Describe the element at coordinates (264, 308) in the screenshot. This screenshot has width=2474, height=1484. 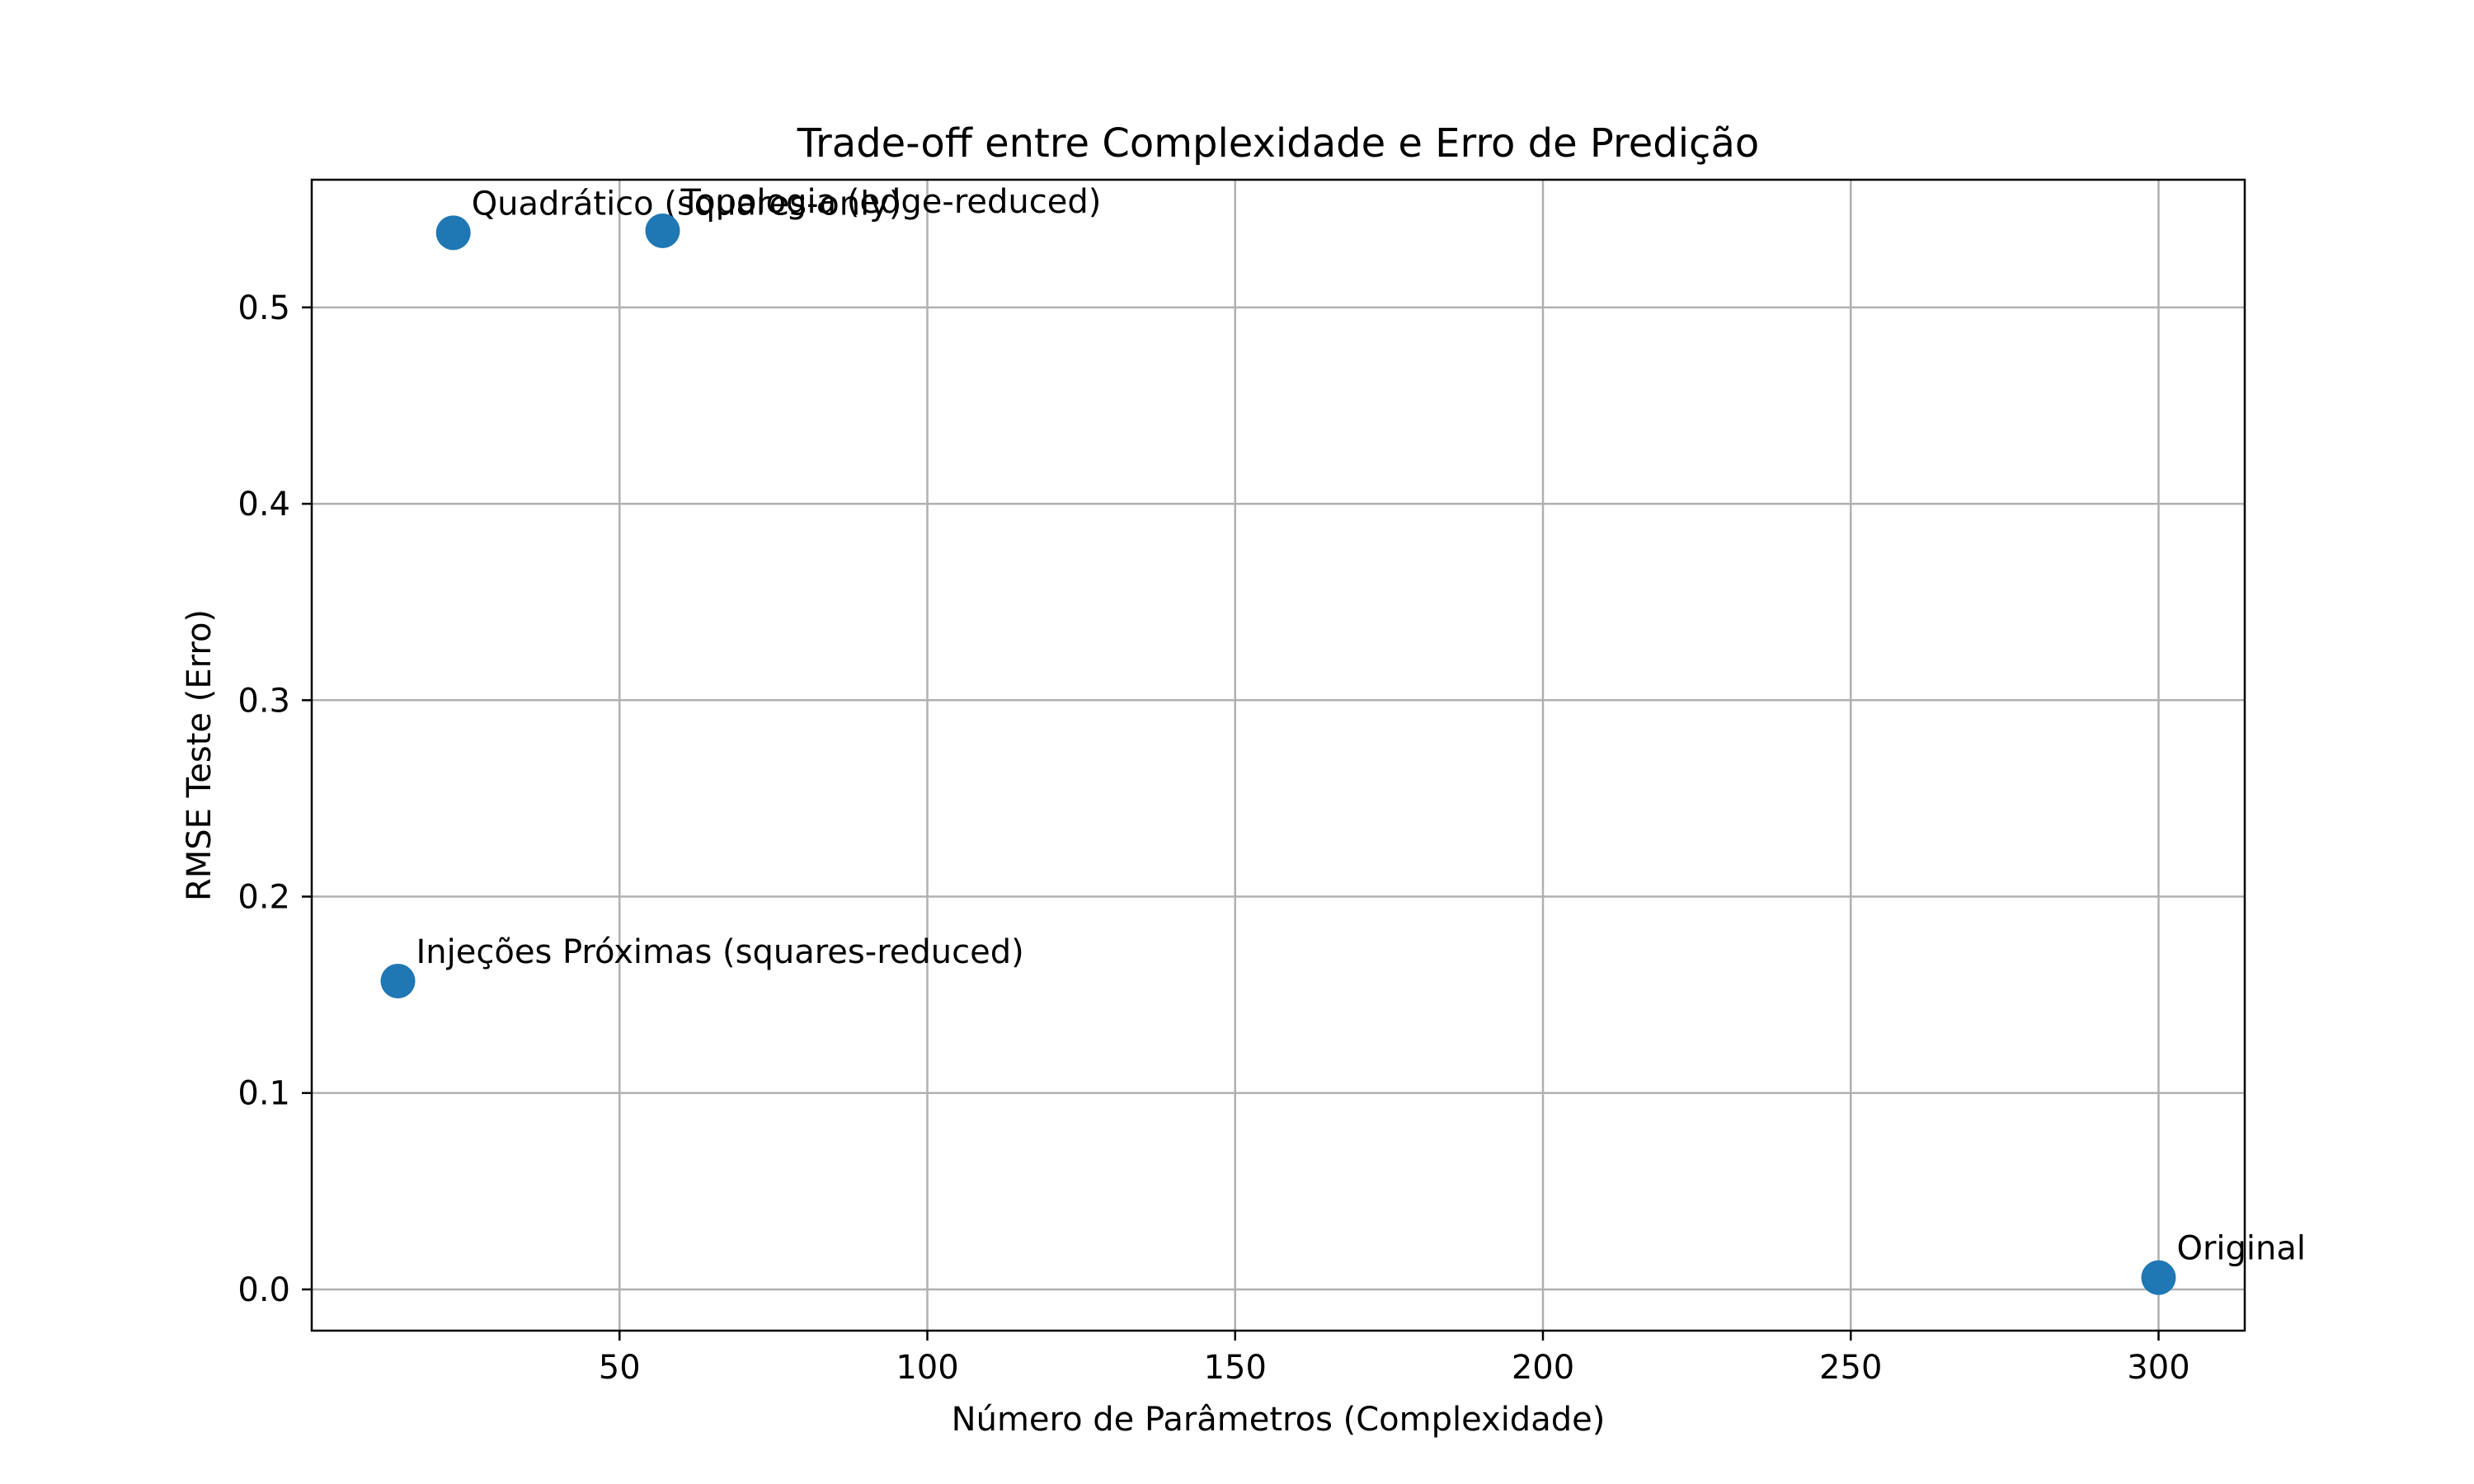
I see `y-tick-label: 0.5` at that location.